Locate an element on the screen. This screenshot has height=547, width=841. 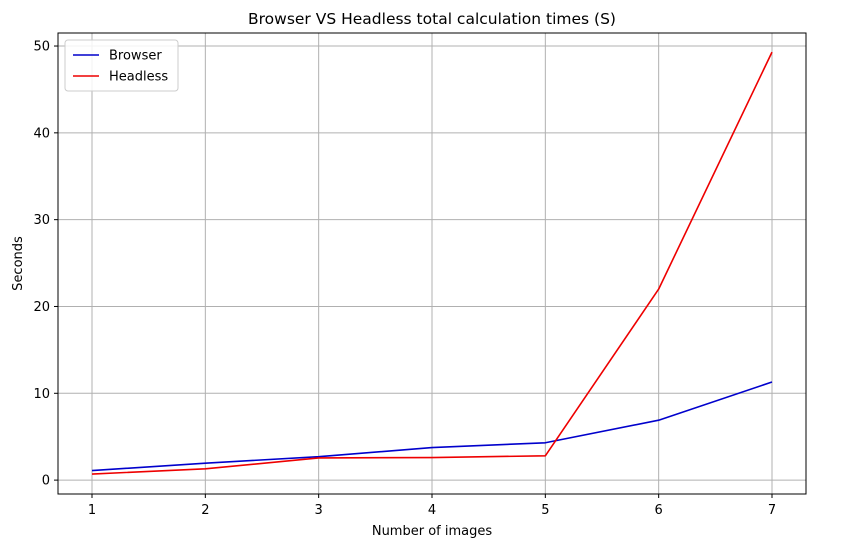
y-tick-label: 50 is located at coordinates (41, 47).